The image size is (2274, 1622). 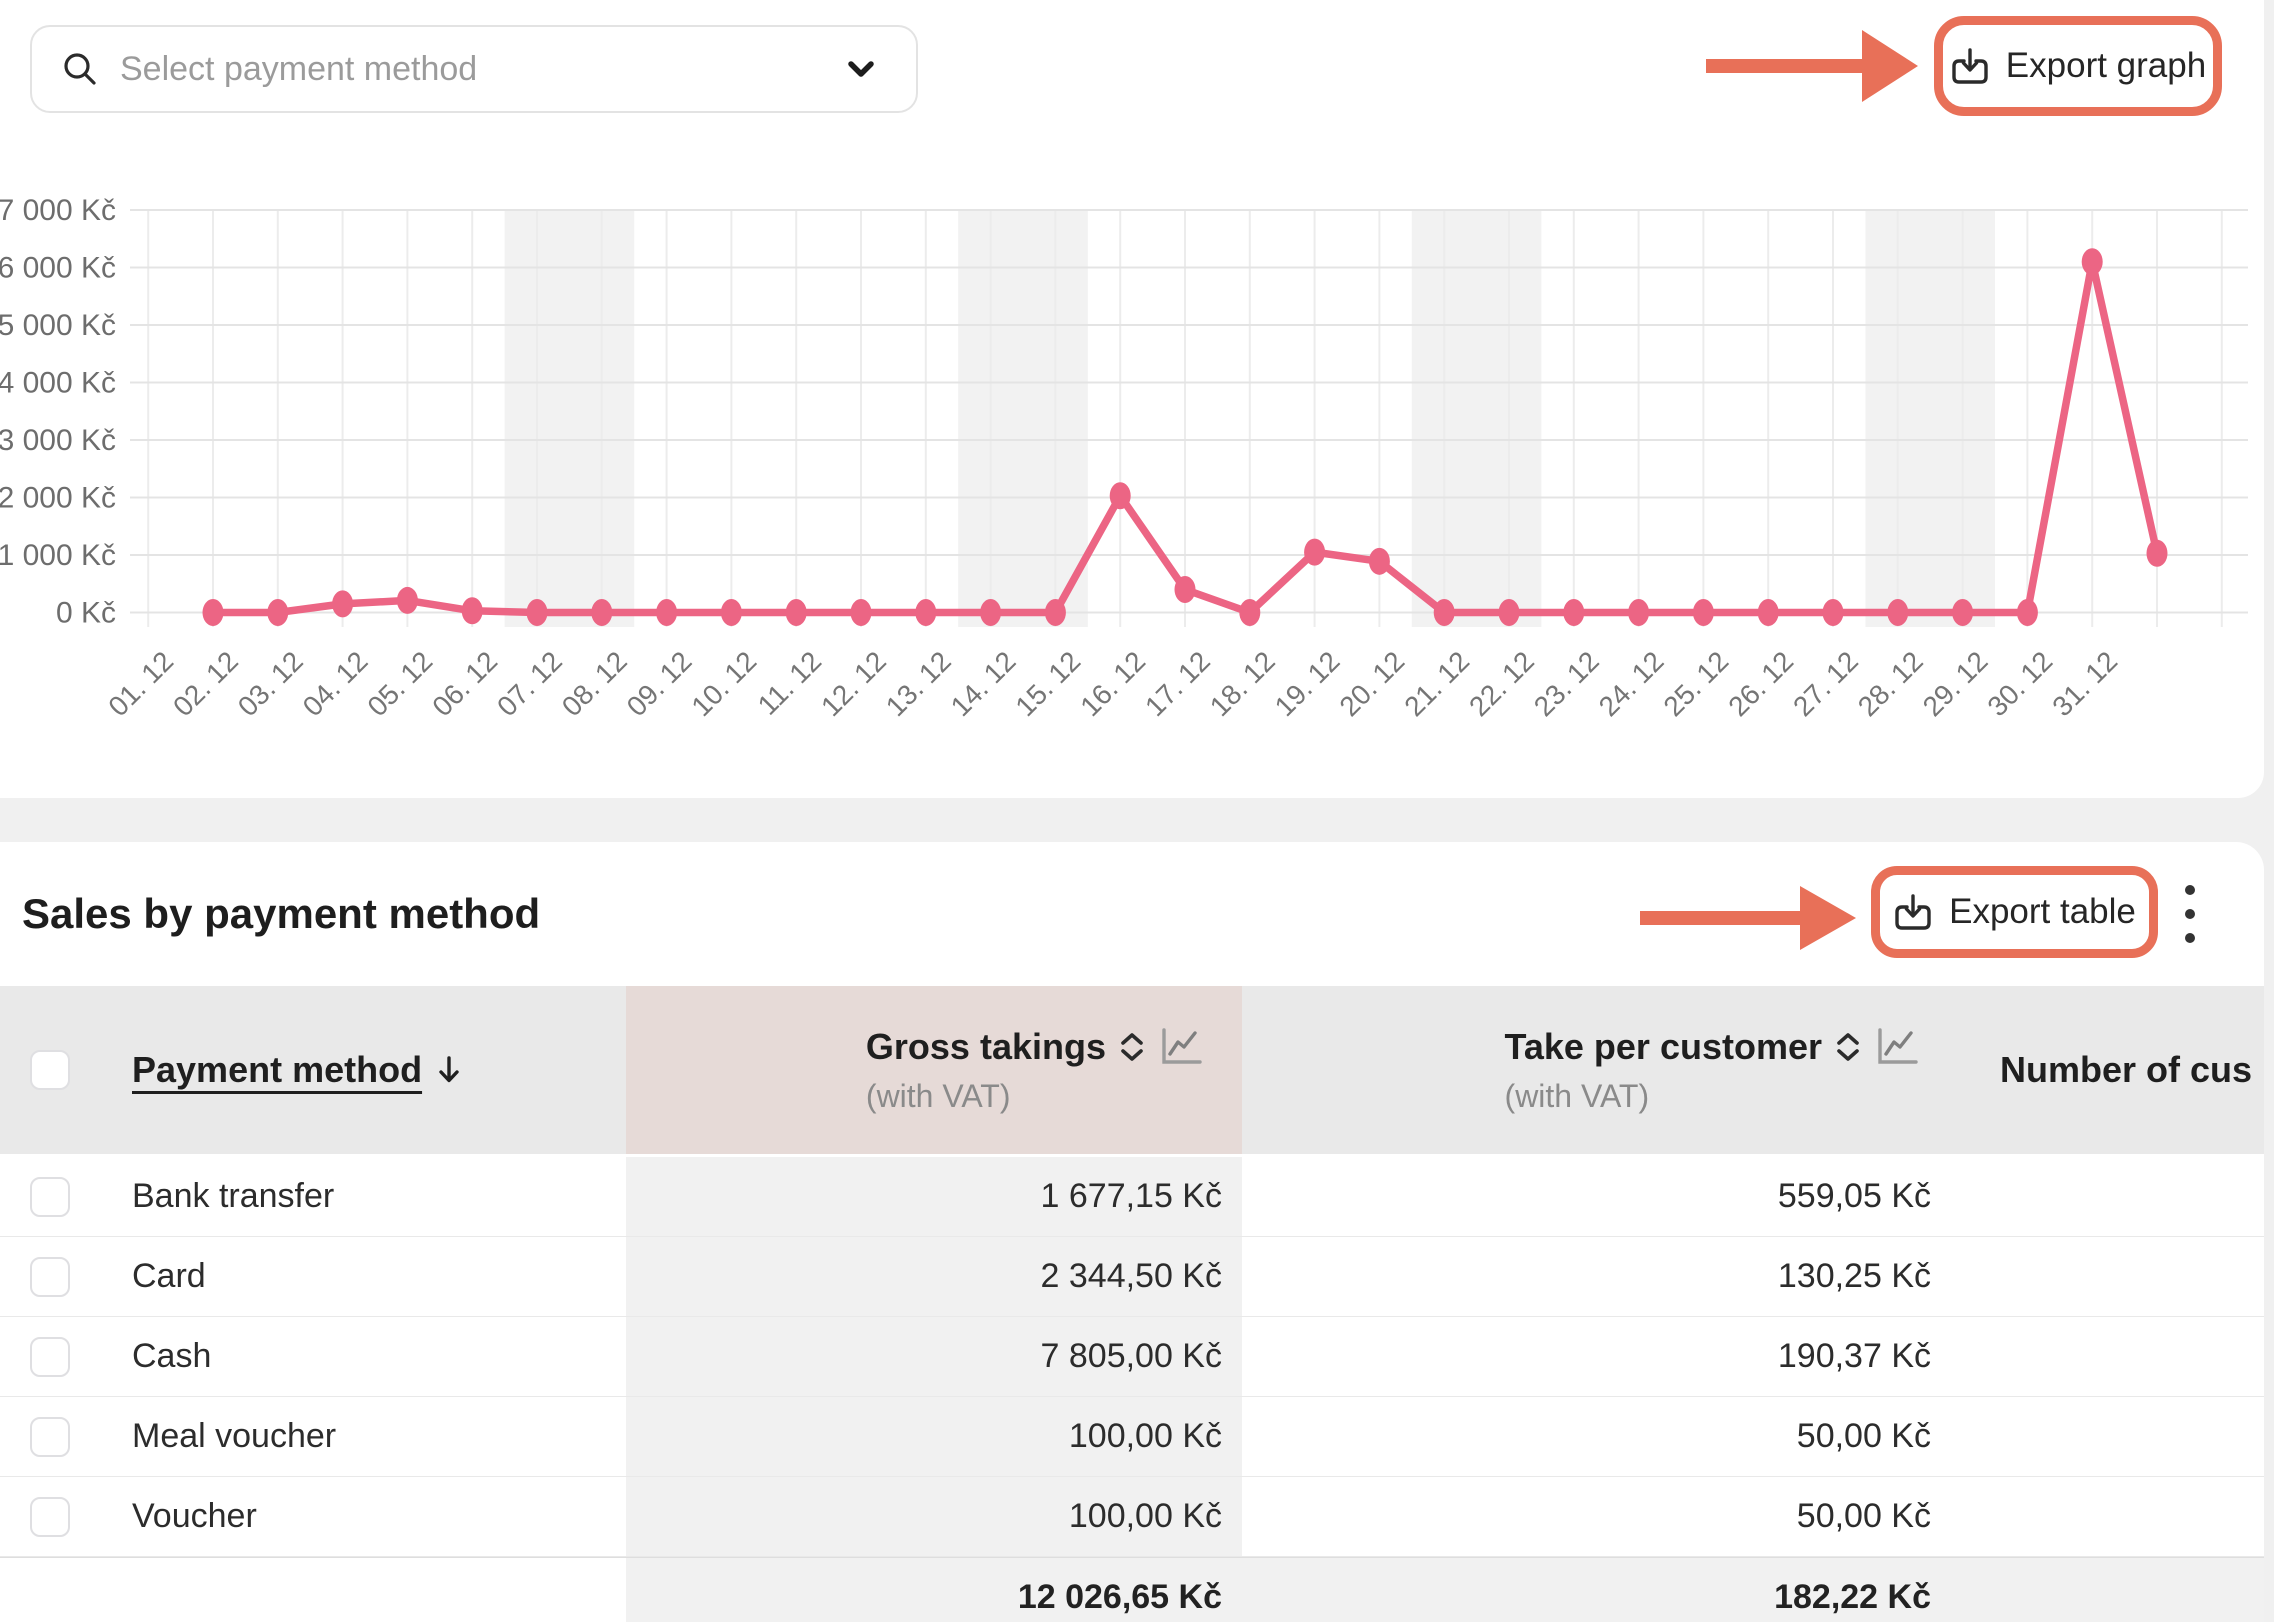 What do you see at coordinates (233, 1196) in the screenshot?
I see `payment-method-cell: Bank transfer` at bounding box center [233, 1196].